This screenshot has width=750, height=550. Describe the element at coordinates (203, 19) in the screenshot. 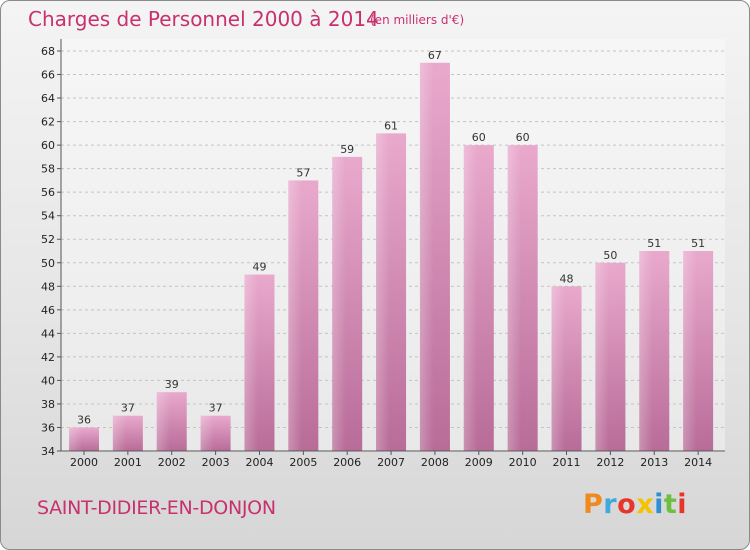

I see `chart-title: Charges de Personnel 2000 à 2014` at that location.